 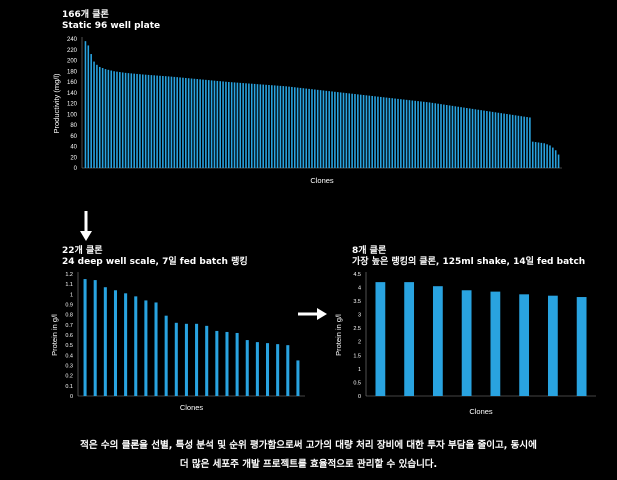 What do you see at coordinates (73, 158) in the screenshot?
I see `top-chart-ytick-label: 20` at bounding box center [73, 158].